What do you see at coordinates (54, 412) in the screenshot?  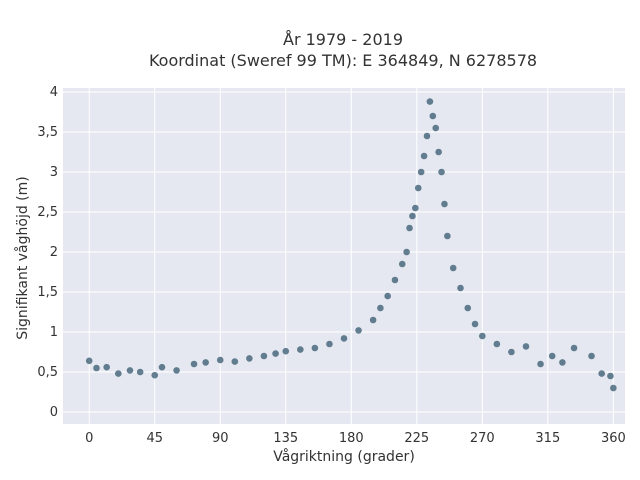 I see `y-tick-label: 0` at bounding box center [54, 412].